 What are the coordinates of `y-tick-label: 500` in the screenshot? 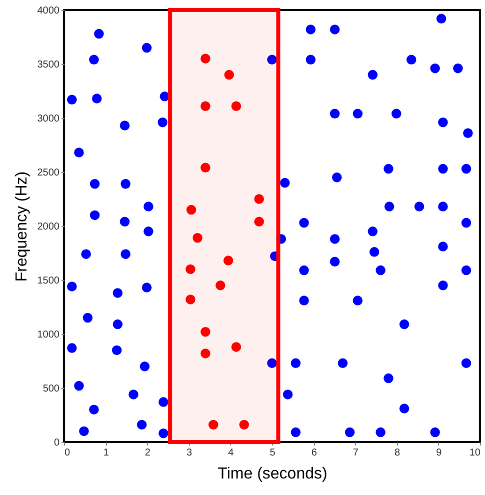 It's located at (51, 389).